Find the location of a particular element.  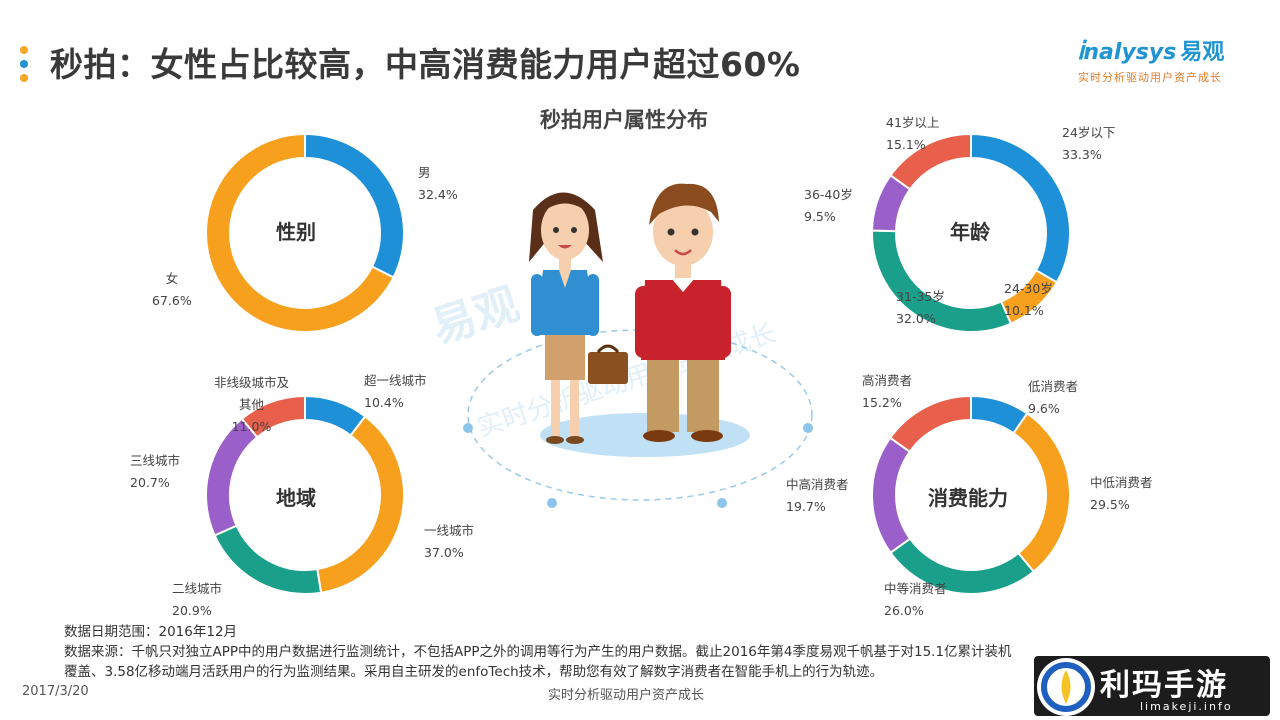

slice-value: 32.0% is located at coordinates (916, 318).